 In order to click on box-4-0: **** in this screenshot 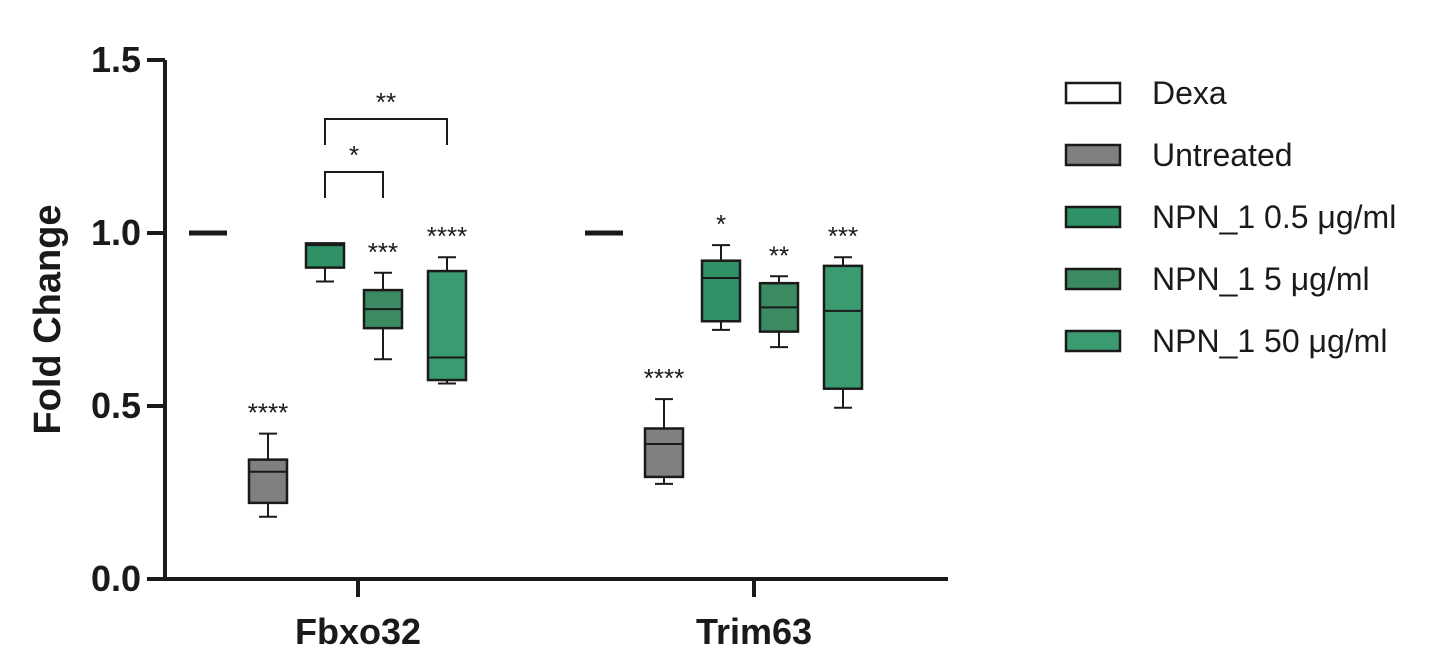, I will do `click(447, 303)`.